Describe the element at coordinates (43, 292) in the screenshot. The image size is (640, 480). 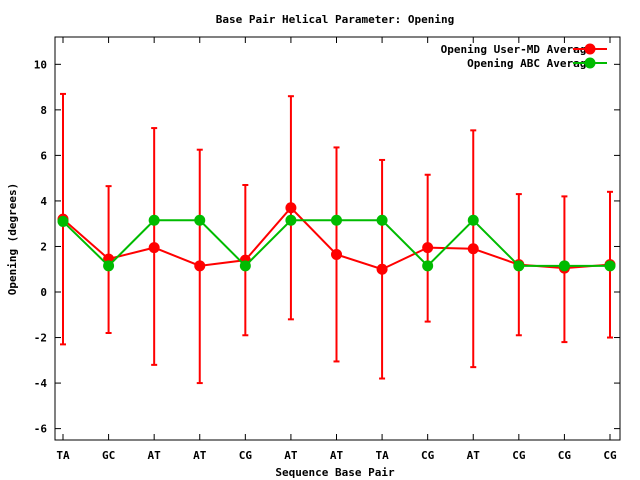
I see `y-tick-label: 0` at that location.